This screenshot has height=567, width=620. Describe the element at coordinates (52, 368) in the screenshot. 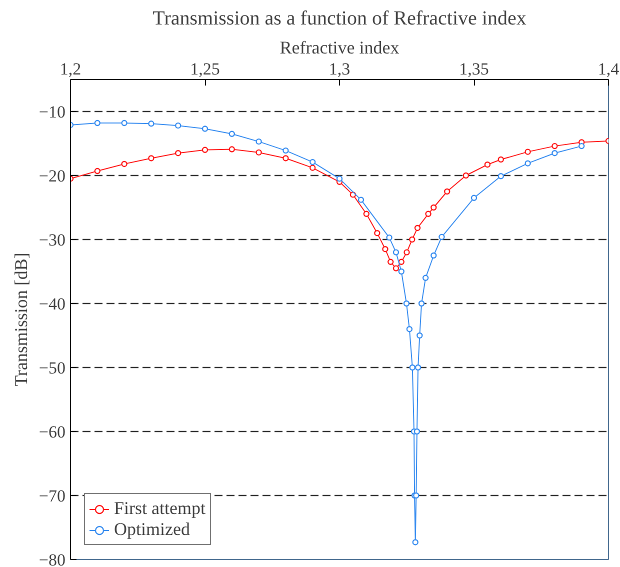

I see `y-tick-label: −50` at that location.